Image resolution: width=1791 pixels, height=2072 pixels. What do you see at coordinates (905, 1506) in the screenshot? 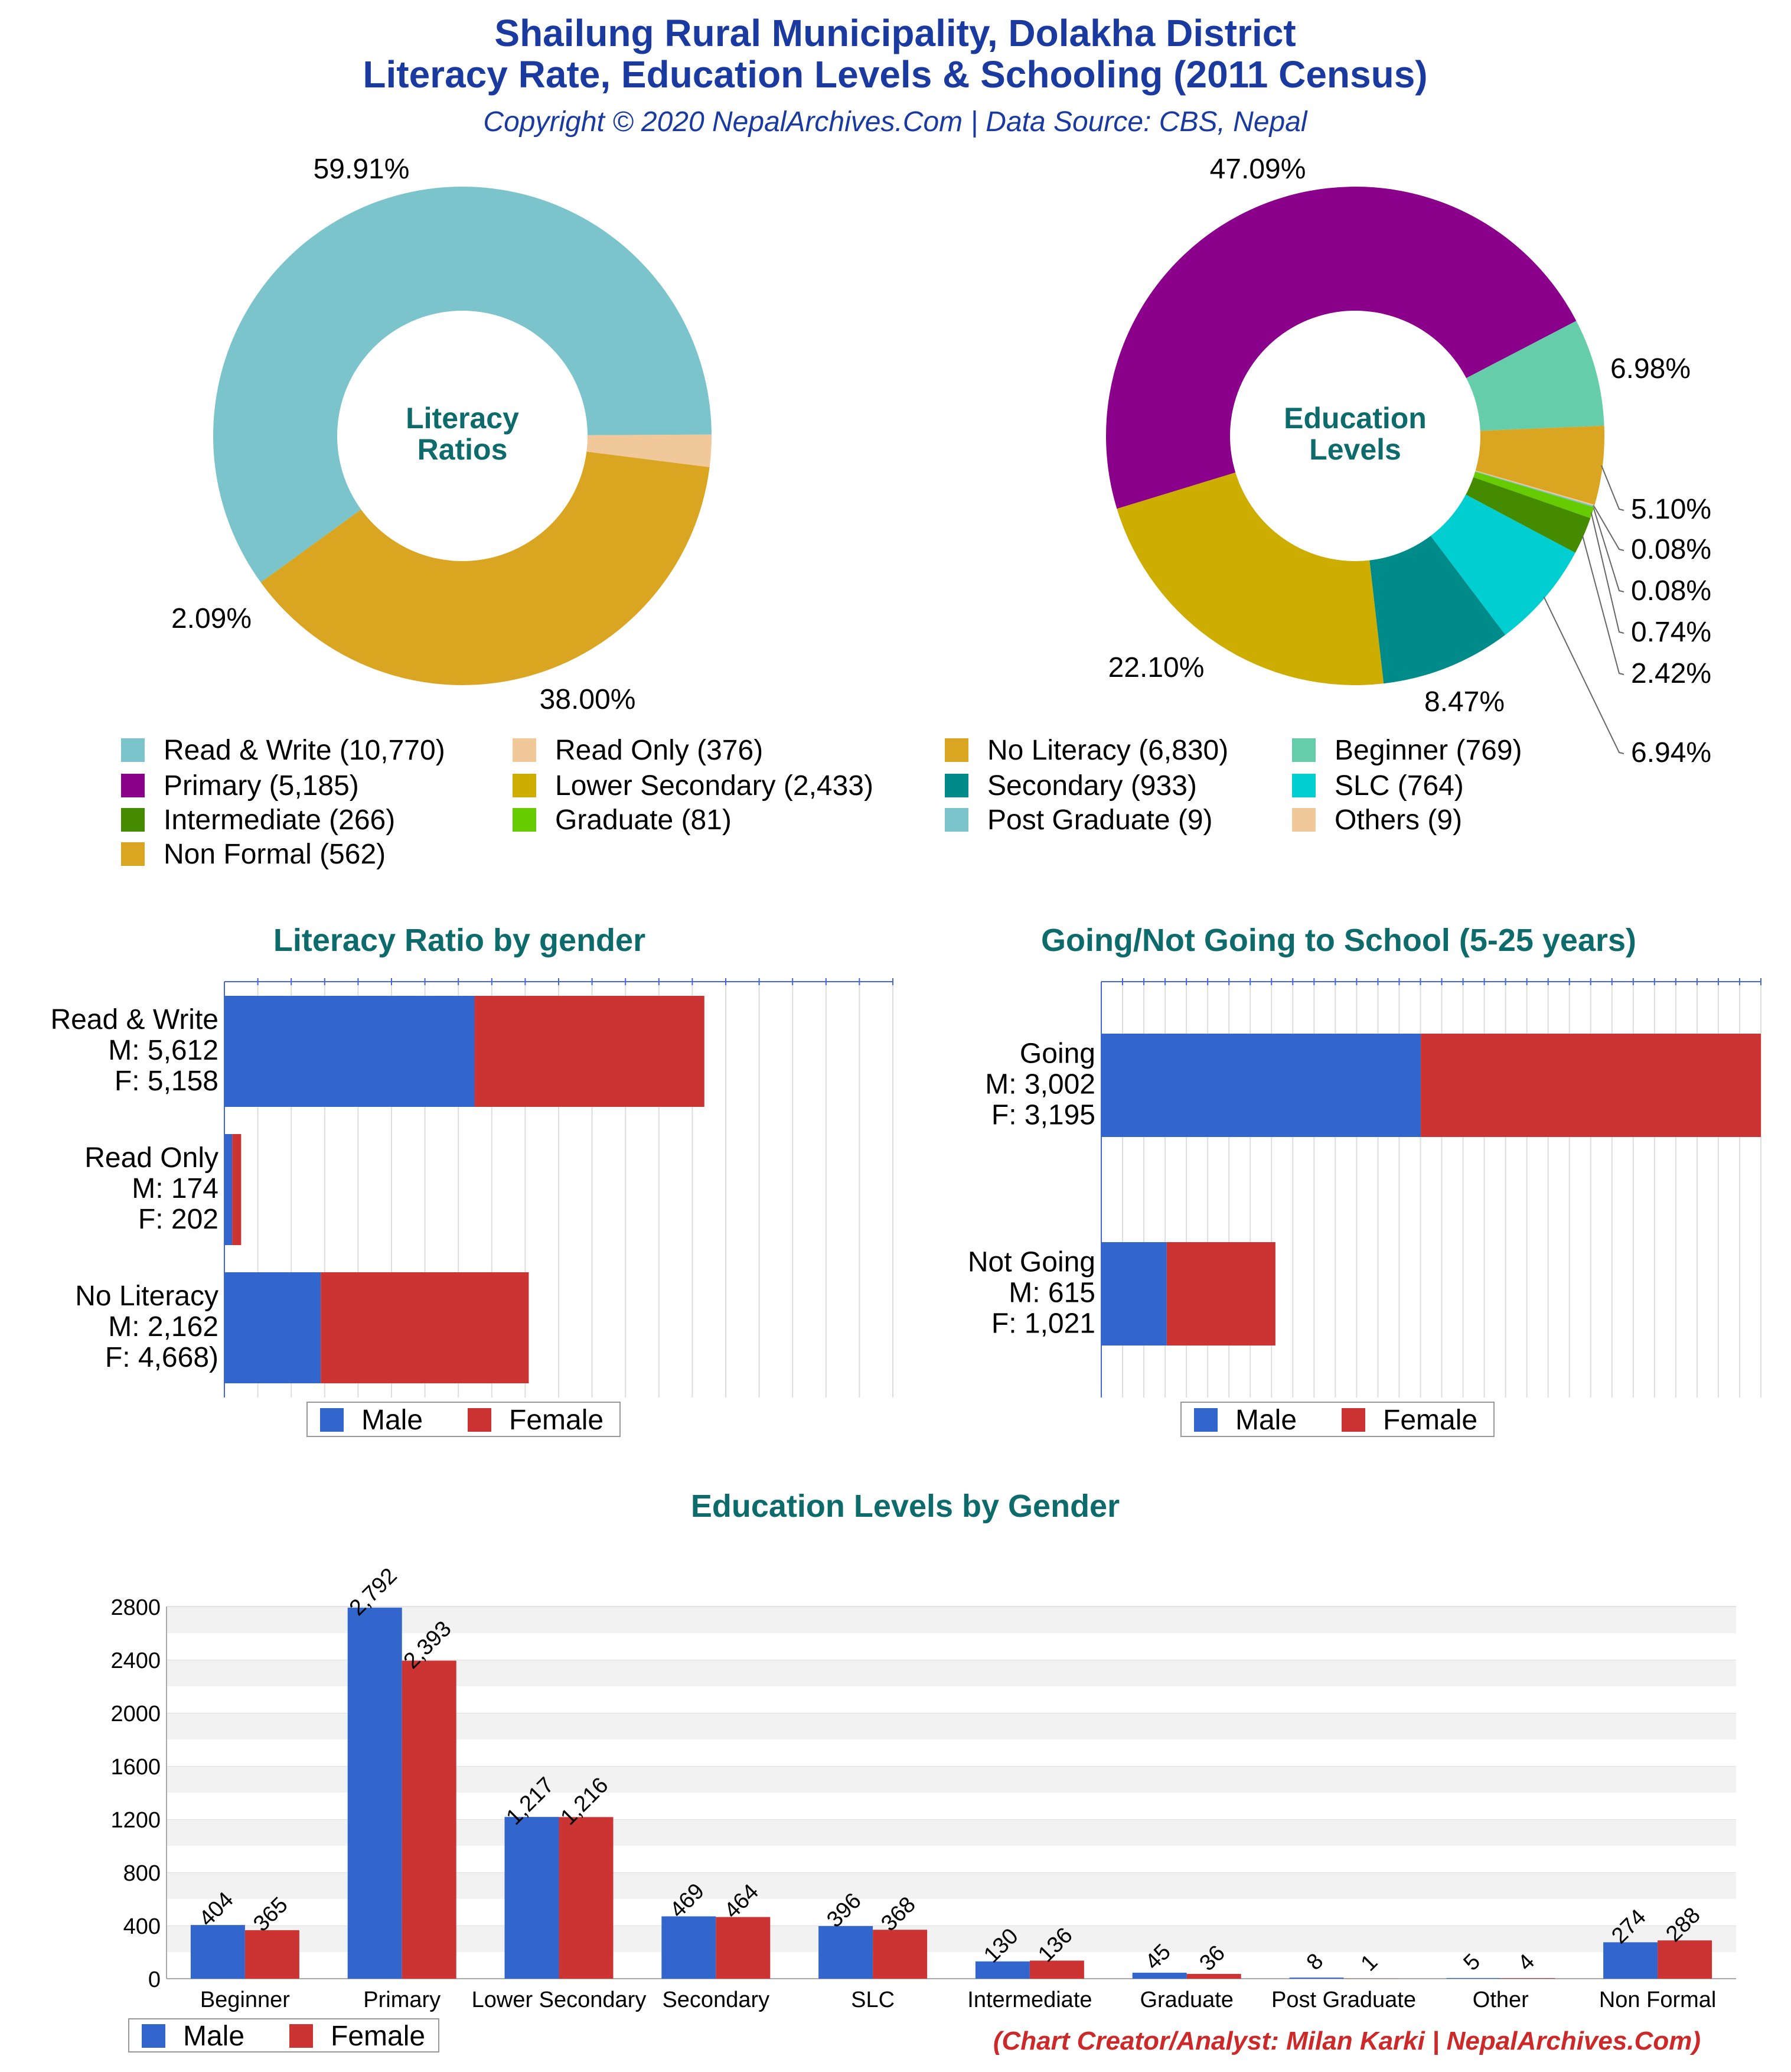
I see `education-gender-title: Education Levels by Gender` at bounding box center [905, 1506].